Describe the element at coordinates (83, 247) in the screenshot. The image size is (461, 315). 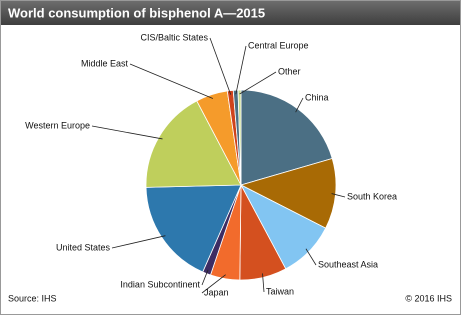
I see `slice-label: United States` at that location.